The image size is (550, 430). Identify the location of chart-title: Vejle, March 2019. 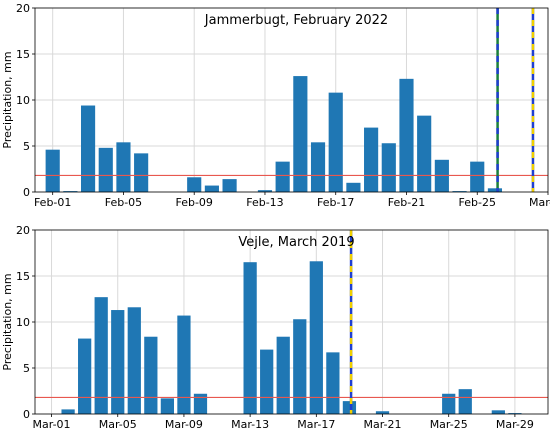
(296, 242).